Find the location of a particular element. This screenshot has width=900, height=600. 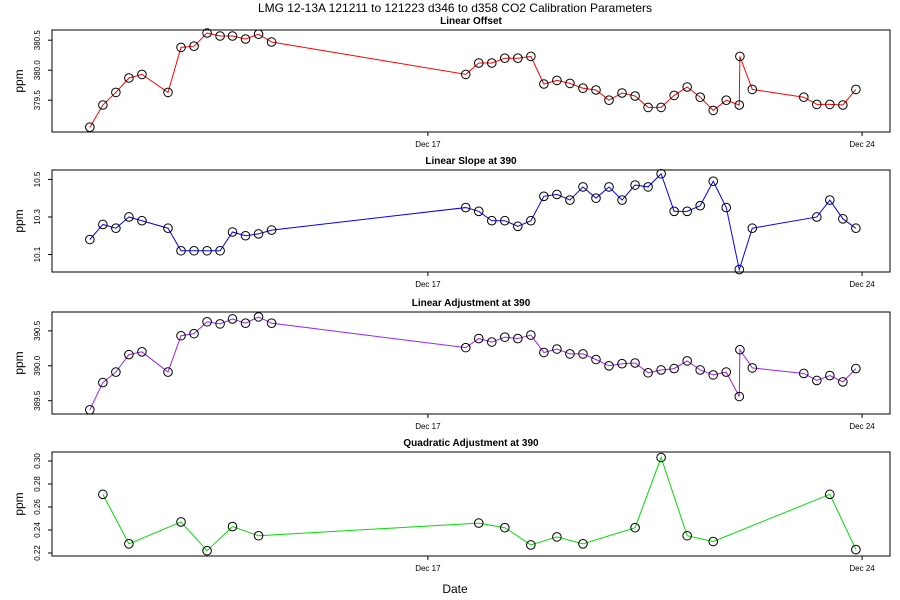

y-tick-label: 10.5 is located at coordinates (37, 179).